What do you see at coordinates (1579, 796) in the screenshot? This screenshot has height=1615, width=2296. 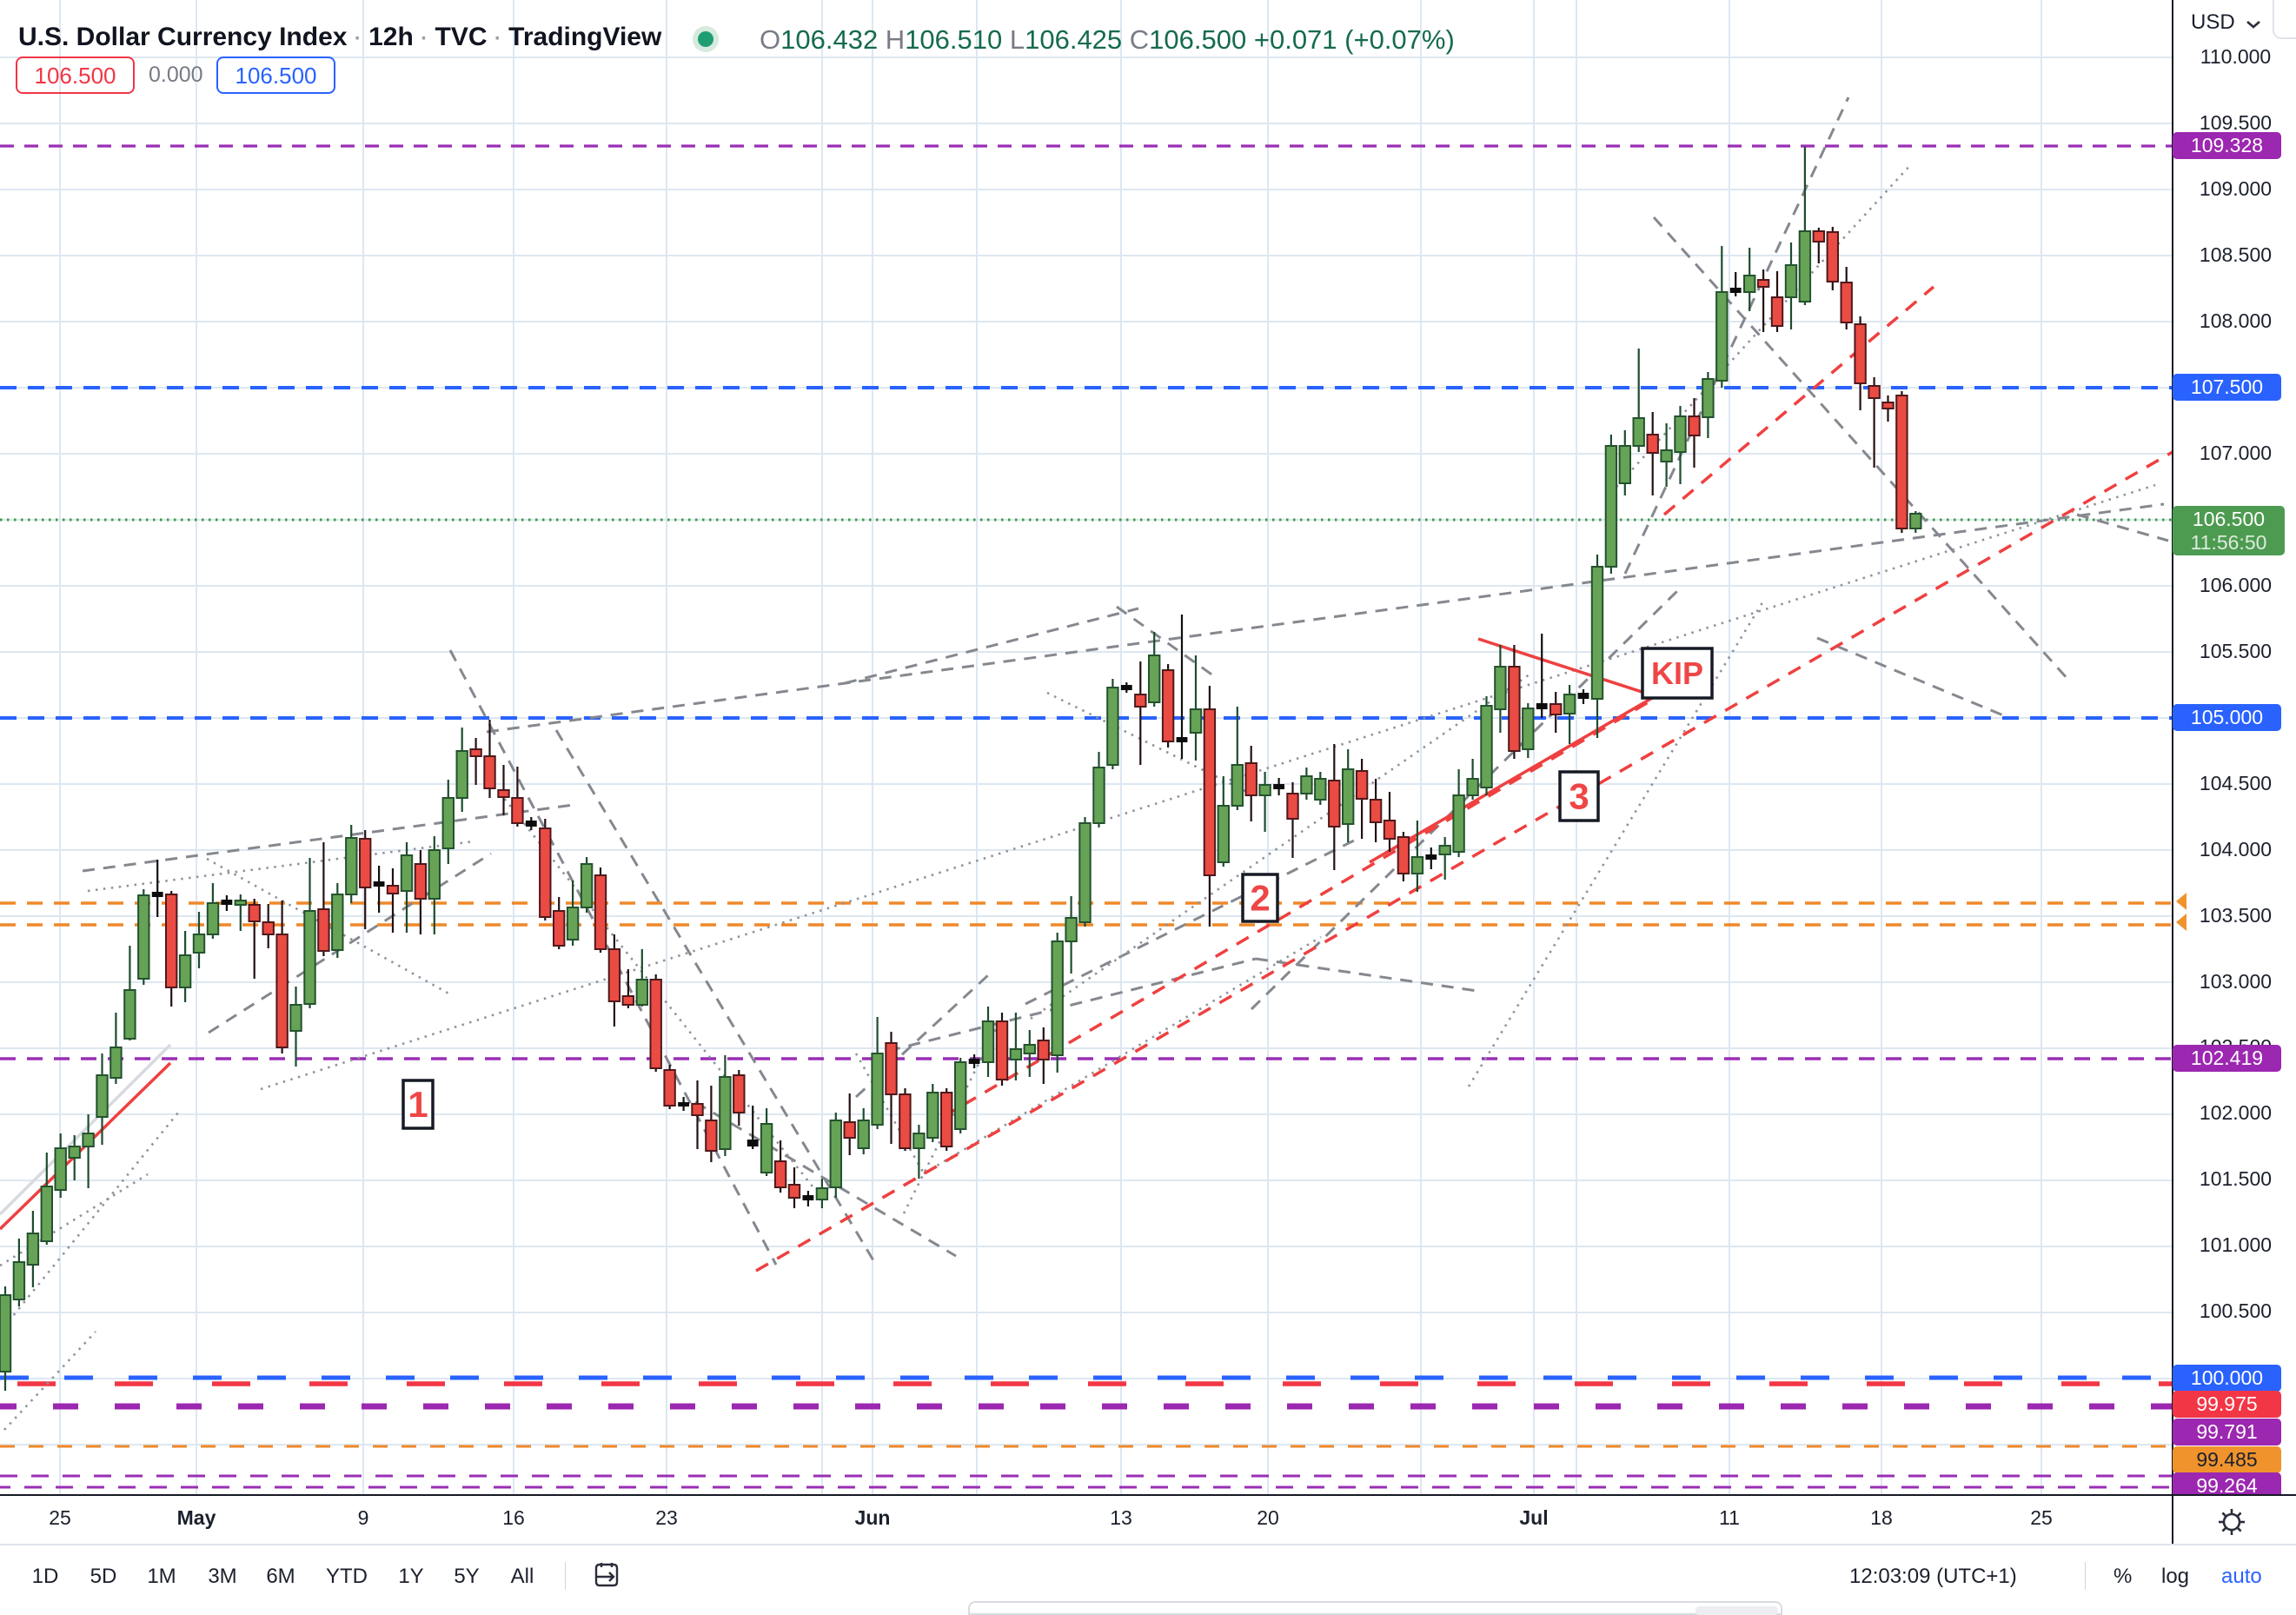 I see `svg-text: 3` at bounding box center [1579, 796].